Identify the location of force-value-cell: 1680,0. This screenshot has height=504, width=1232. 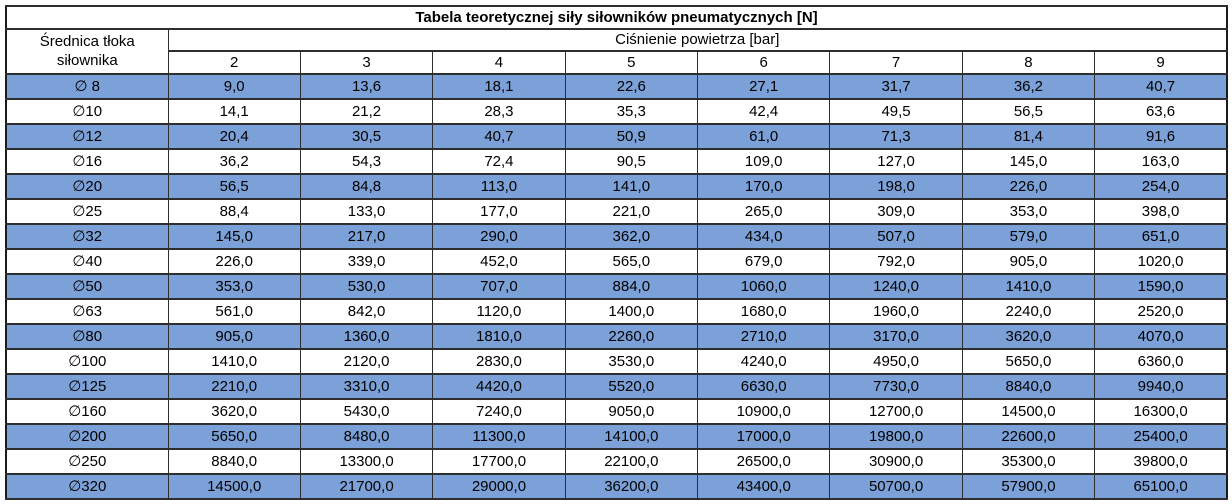
(763, 311).